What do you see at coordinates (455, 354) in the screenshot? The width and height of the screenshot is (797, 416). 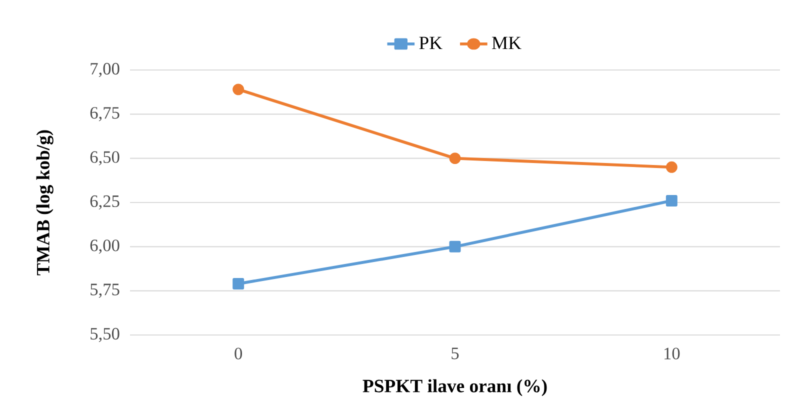 I see `x-tick-label: 5` at bounding box center [455, 354].